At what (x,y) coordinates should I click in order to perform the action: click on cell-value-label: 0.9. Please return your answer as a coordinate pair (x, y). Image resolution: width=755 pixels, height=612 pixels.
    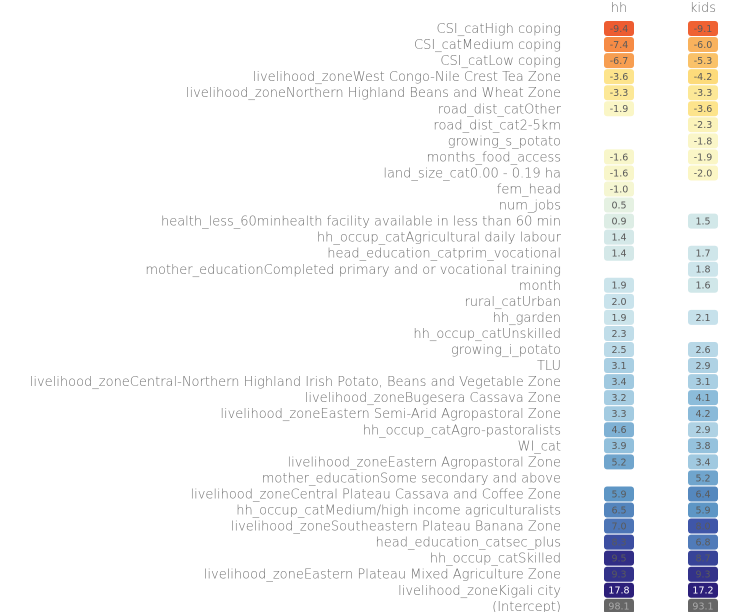
    Looking at the image, I should click on (618, 222).